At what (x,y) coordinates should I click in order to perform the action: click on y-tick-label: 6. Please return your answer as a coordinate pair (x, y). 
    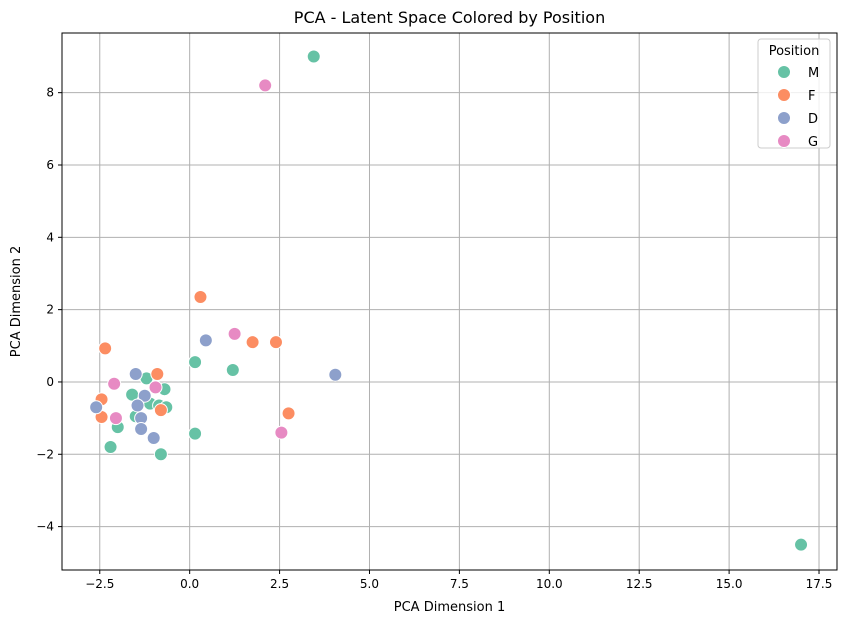
    Looking at the image, I should click on (50, 165).